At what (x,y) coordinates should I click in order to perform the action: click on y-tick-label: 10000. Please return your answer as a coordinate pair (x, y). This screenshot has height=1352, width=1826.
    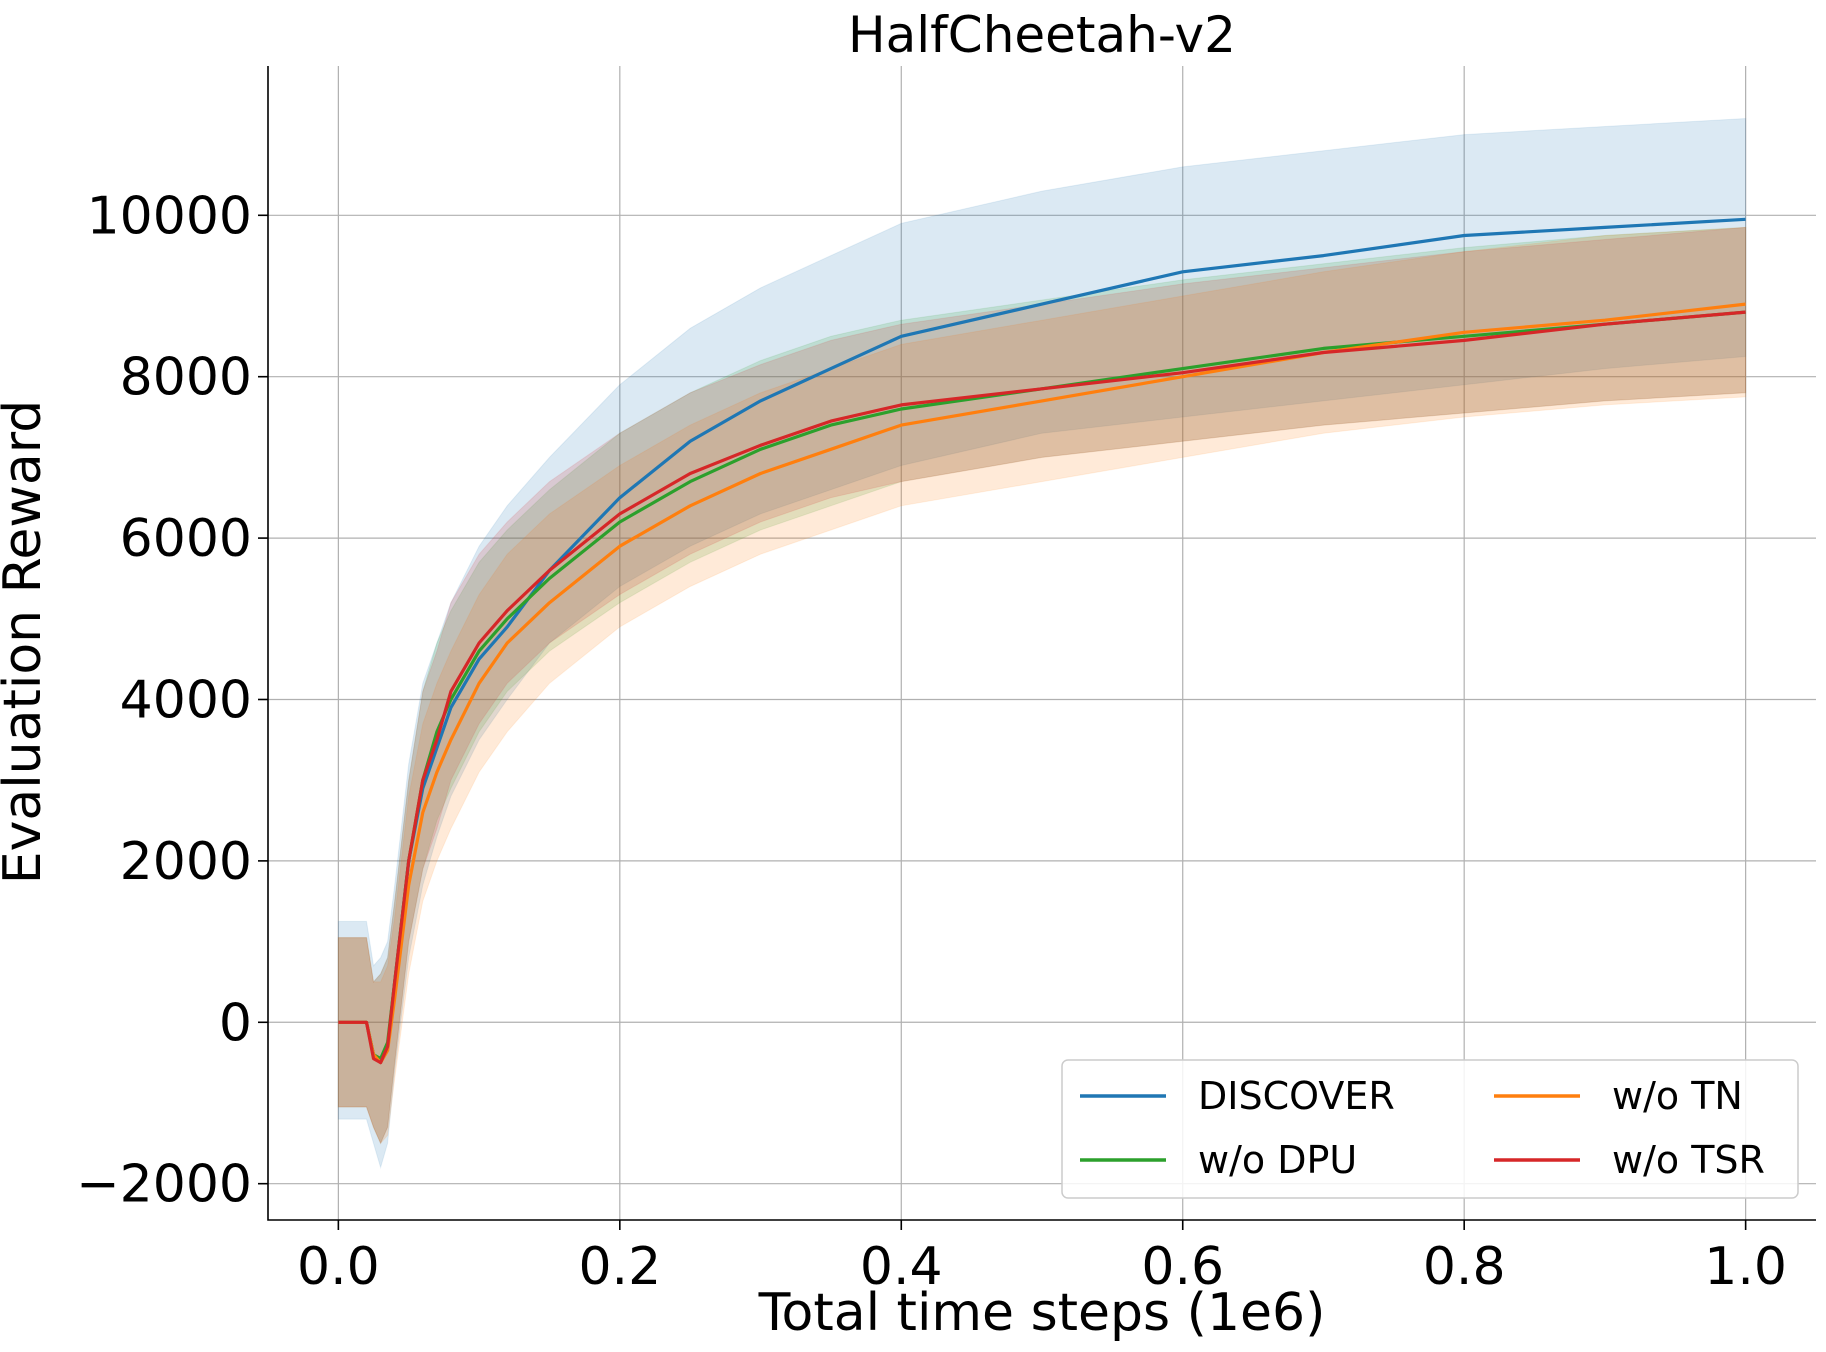
    Looking at the image, I should click on (169, 216).